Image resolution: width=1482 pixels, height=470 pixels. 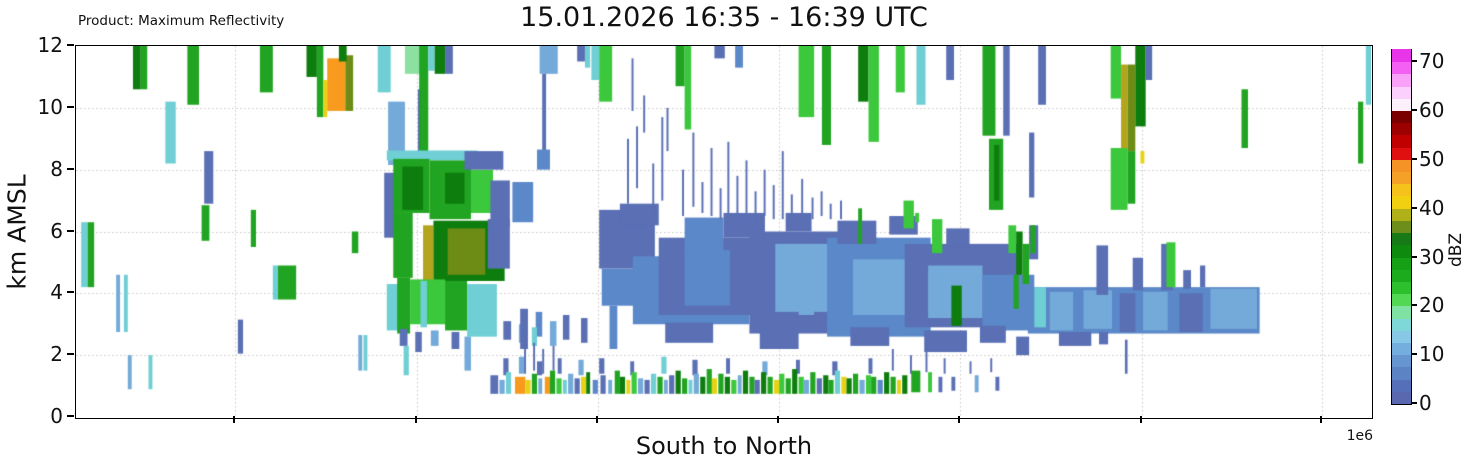 What do you see at coordinates (56, 354) in the screenshot?
I see `y-tick-label: 2` at bounding box center [56, 354].